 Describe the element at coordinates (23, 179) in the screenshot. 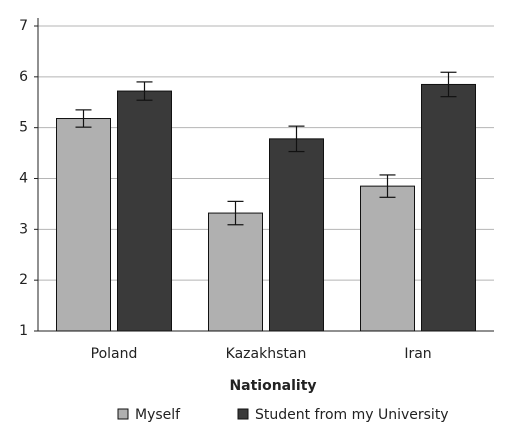

I see `y-tick-label: 4` at that location.